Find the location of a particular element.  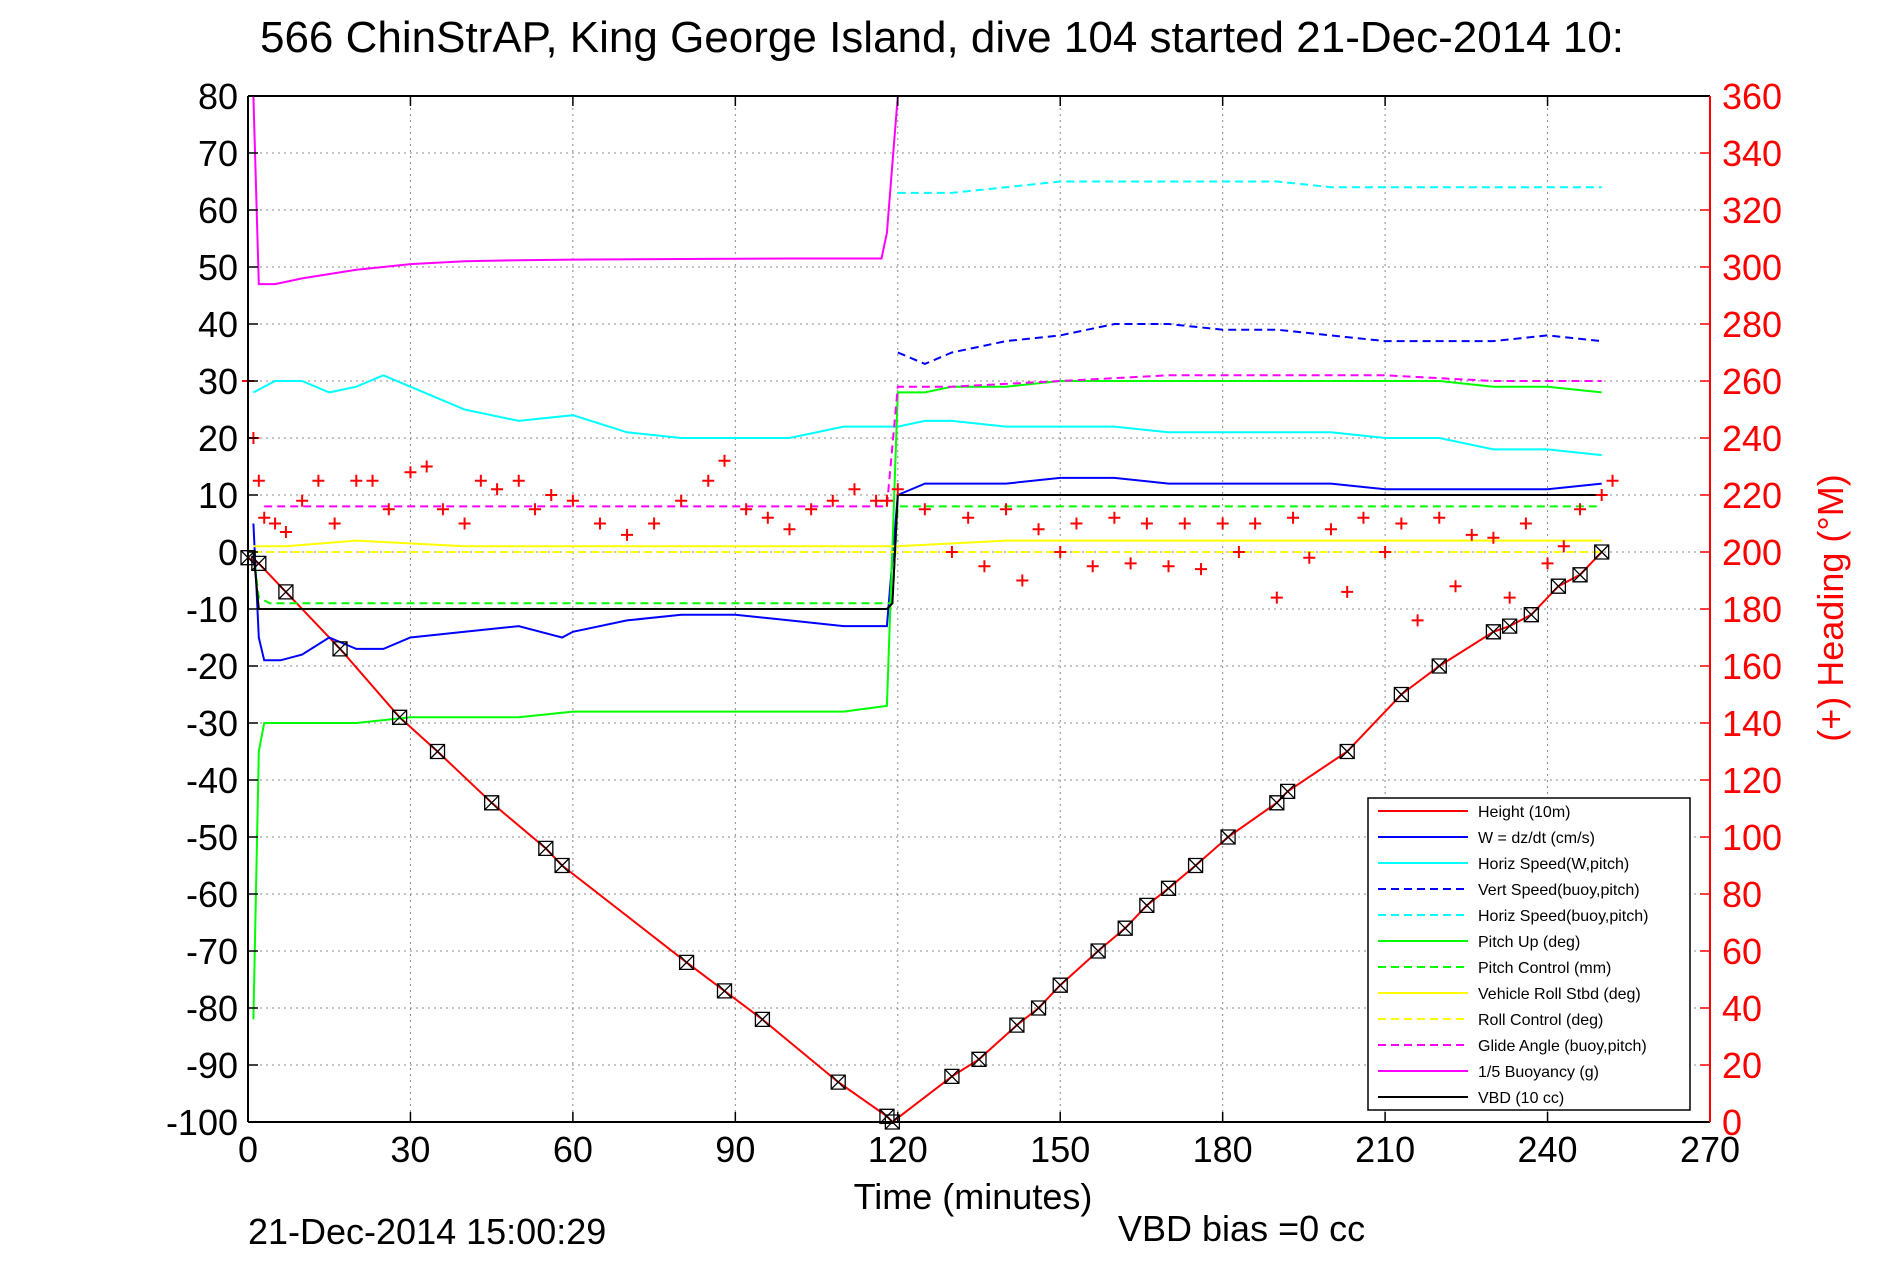

legend-label: 1/5 Buoyancy (g) is located at coordinates (1538, 1072).